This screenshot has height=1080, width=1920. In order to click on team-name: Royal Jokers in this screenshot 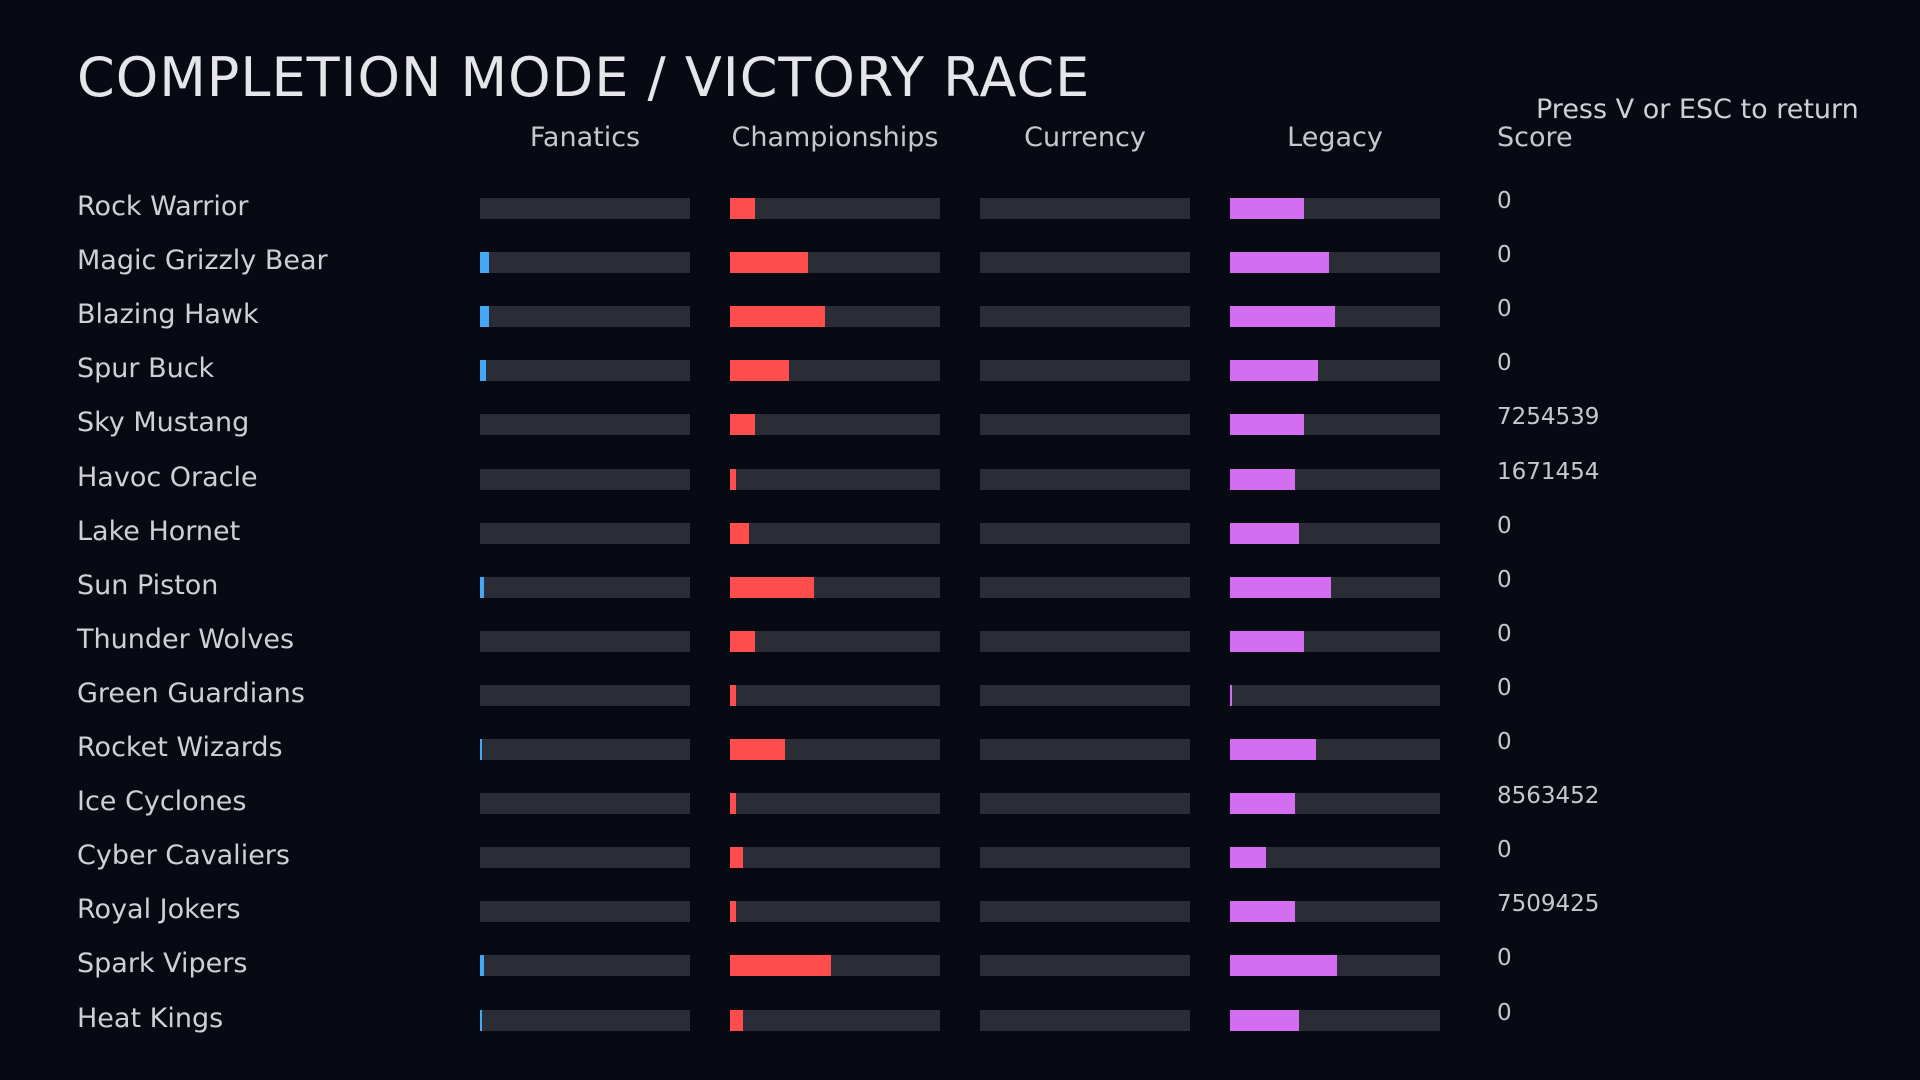, I will do `click(159, 910)`.